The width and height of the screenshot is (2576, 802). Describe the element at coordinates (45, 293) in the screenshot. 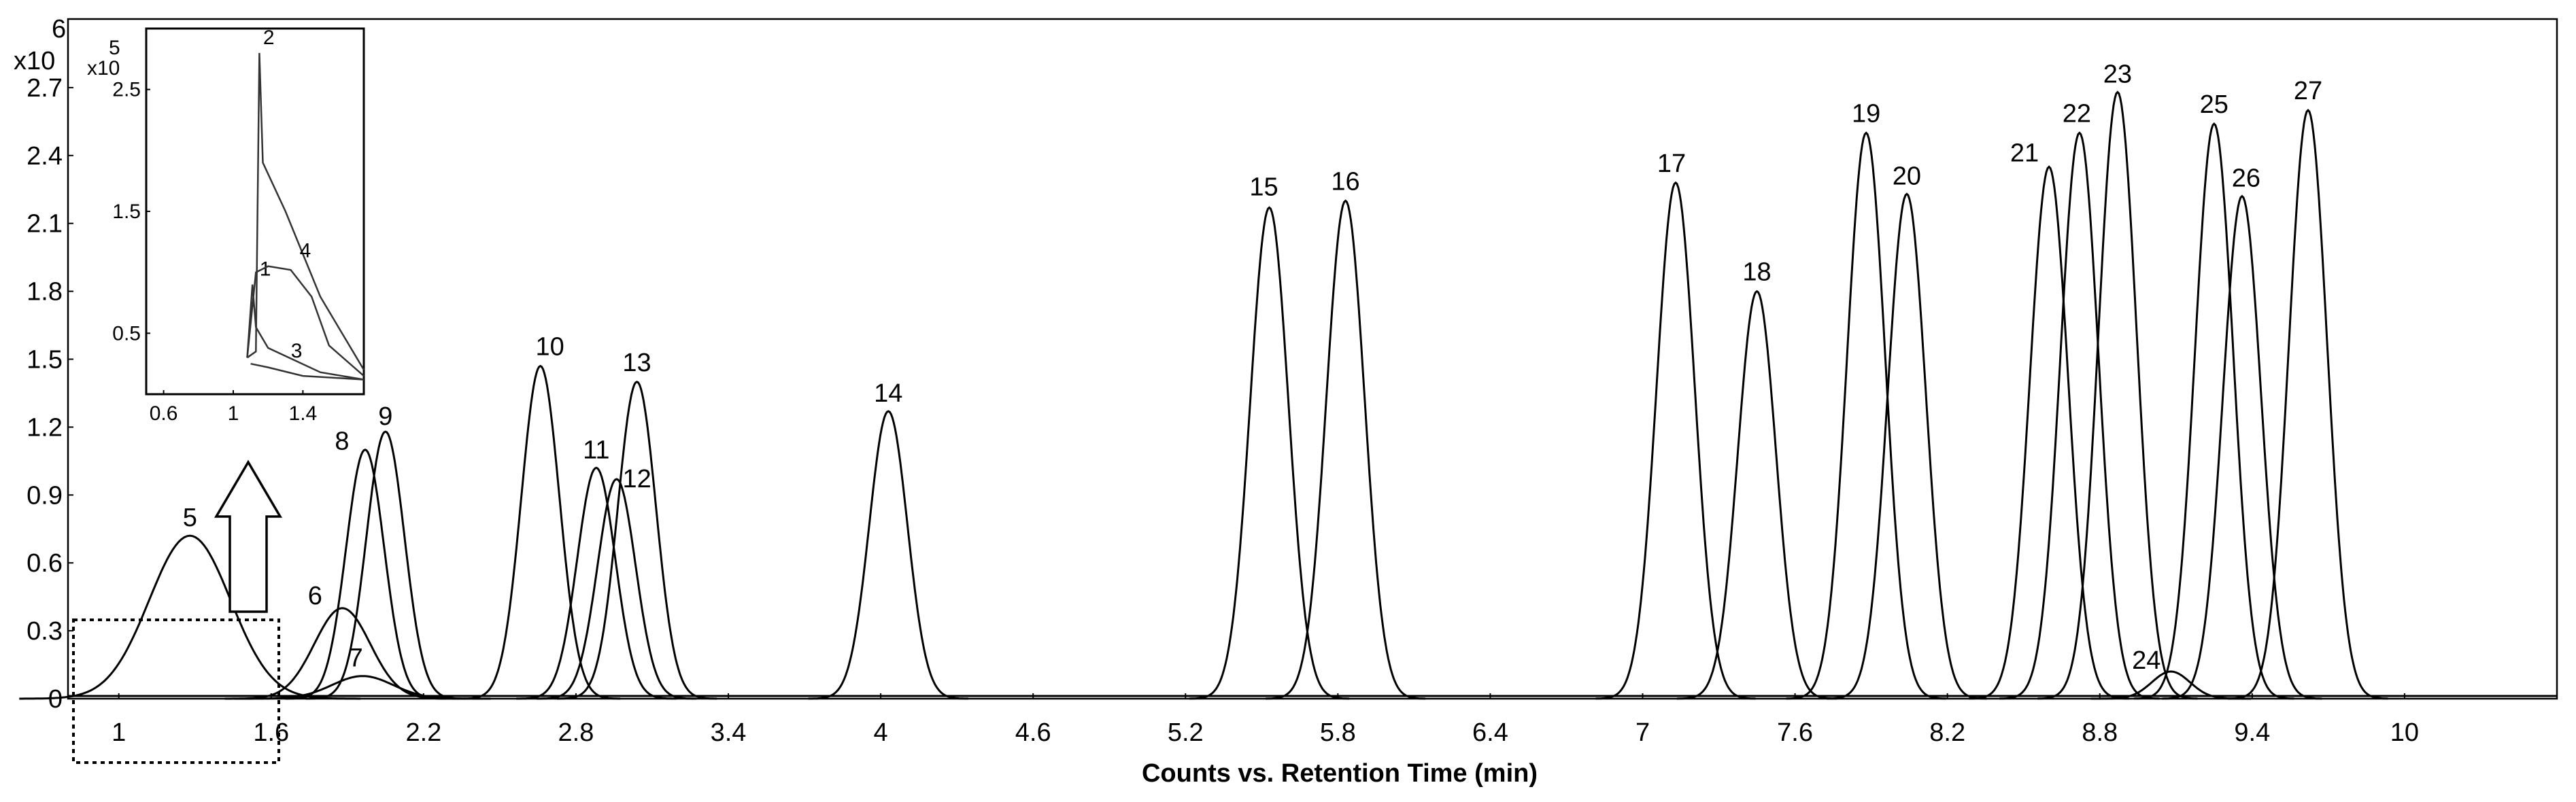

I see `y-tick-label: 1.8` at that location.